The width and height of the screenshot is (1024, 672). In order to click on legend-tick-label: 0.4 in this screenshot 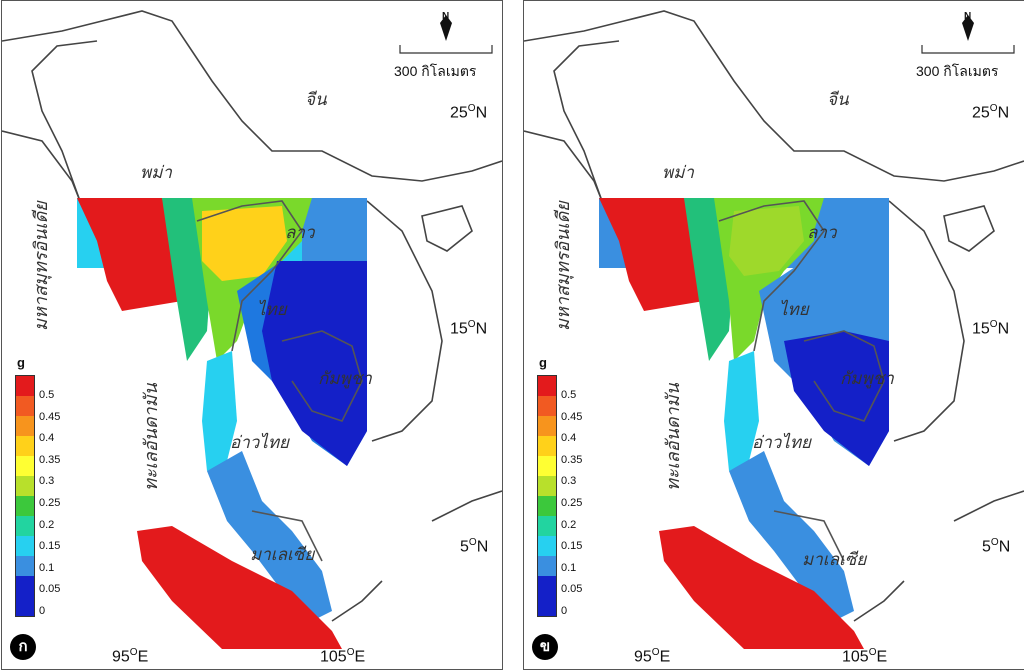, I will do `click(47, 438)`.